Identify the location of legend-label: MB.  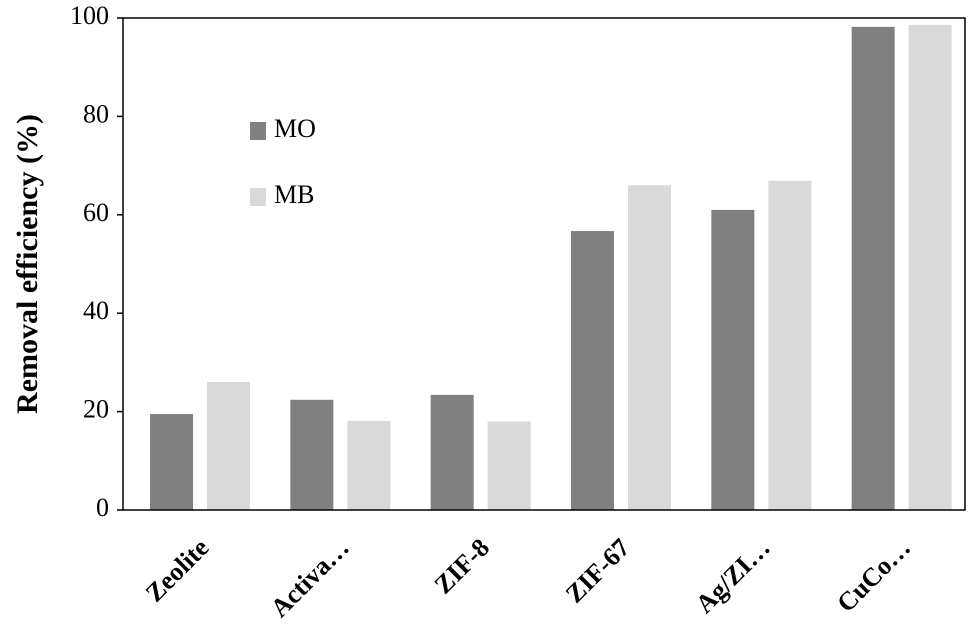
(294, 194).